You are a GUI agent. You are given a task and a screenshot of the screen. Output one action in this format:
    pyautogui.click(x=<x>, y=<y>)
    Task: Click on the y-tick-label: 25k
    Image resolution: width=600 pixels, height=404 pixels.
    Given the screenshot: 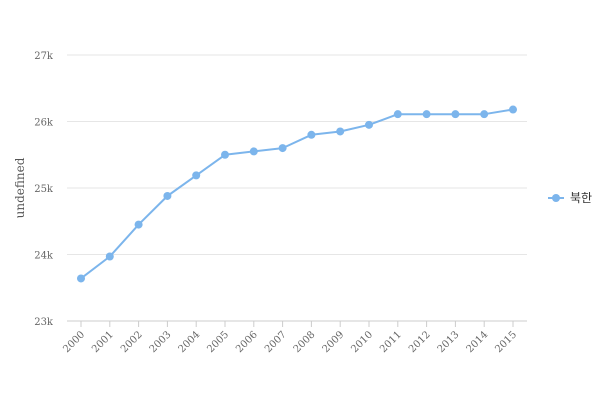 What is the action you would take?
    pyautogui.click(x=44, y=189)
    